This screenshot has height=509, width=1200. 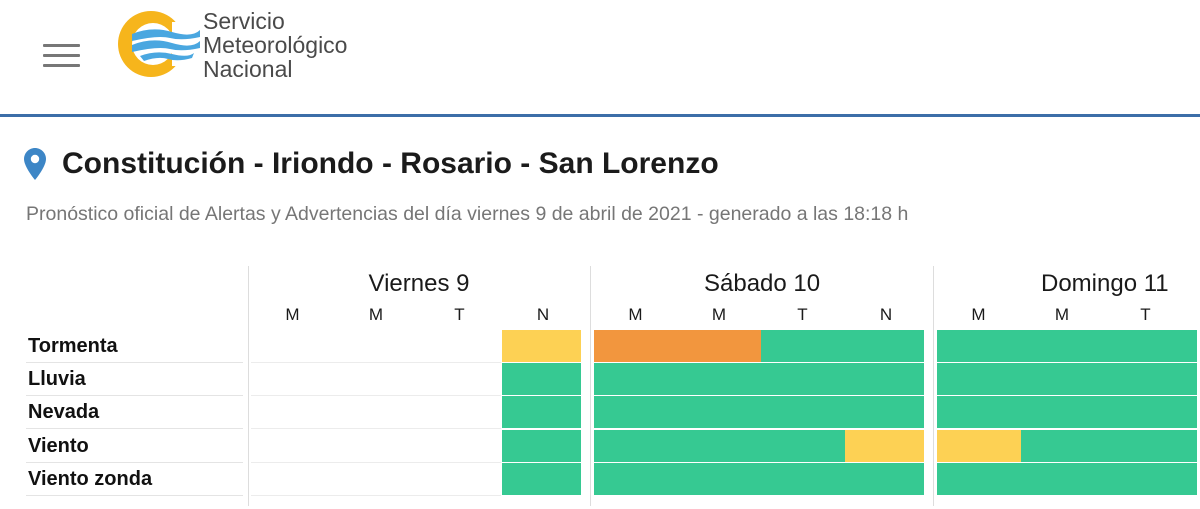 What do you see at coordinates (244, 21) in the screenshot?
I see `brand-line-1: Servicio` at bounding box center [244, 21].